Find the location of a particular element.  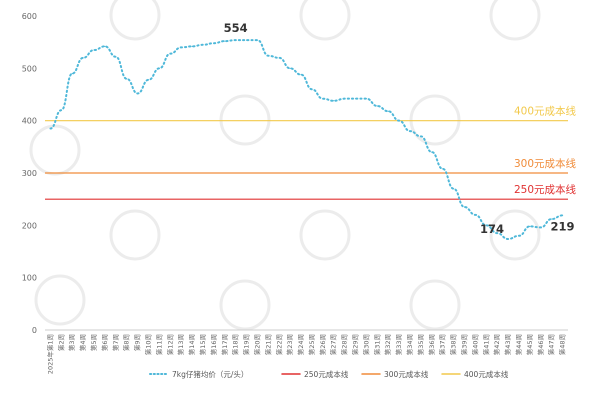

x-tick-label: 第32周 is located at coordinates (387, 344).